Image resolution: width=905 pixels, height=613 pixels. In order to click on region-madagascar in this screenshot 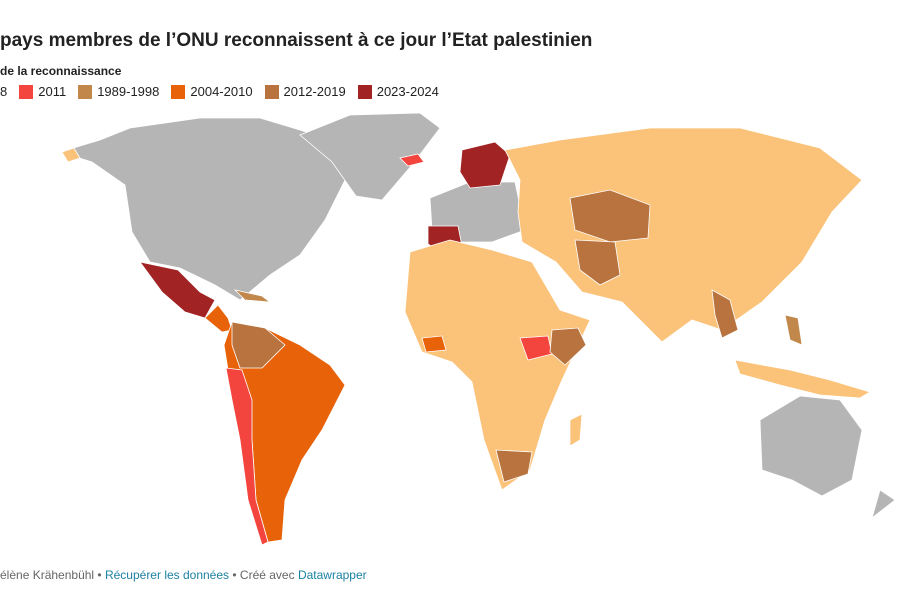, I will do `click(576, 430)`.